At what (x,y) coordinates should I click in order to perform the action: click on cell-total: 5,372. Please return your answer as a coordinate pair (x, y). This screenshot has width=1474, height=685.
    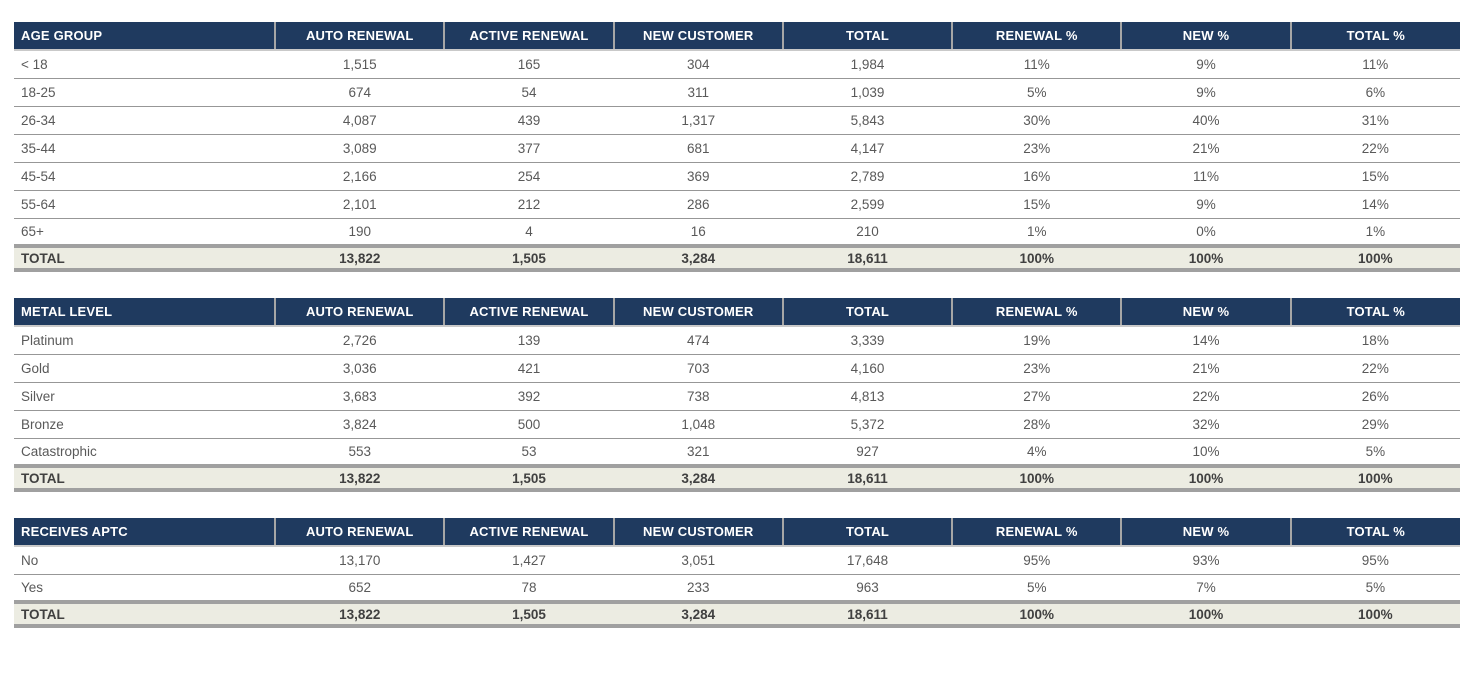
    Looking at the image, I should click on (867, 424).